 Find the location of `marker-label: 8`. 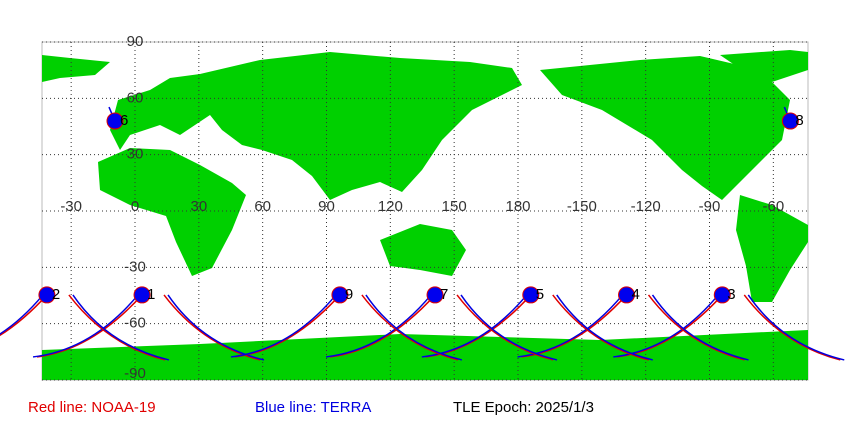

marker-label: 8 is located at coordinates (799, 120).